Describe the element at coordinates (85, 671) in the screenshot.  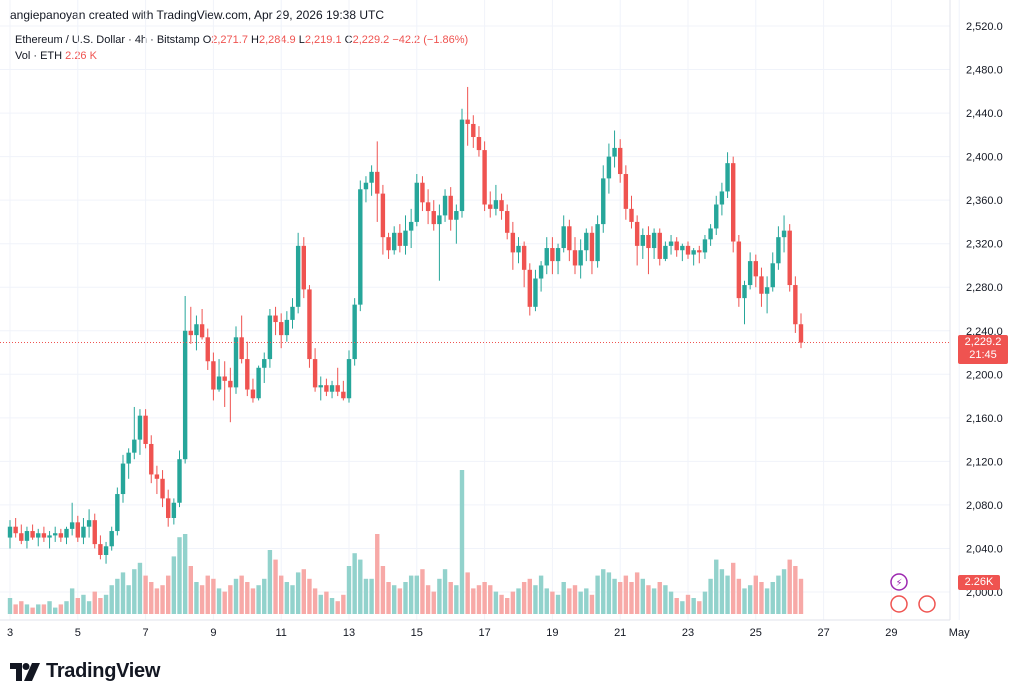
I see `tradingview-brand: TradingView` at that location.